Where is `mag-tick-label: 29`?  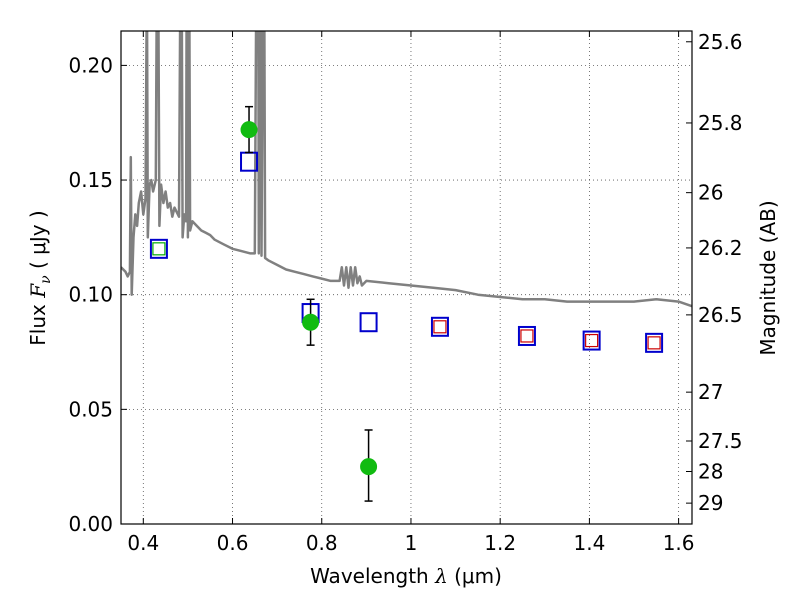 mag-tick-label: 29 is located at coordinates (710, 503).